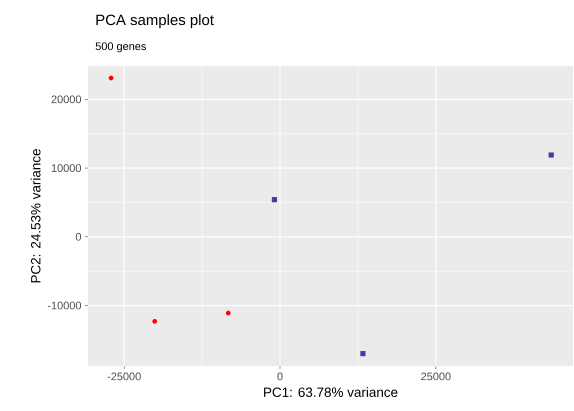 This screenshot has height=411, width=574. Describe the element at coordinates (331, 392) in the screenshot. I see `x-axis-title: PC1: 63.78% variance` at that location.